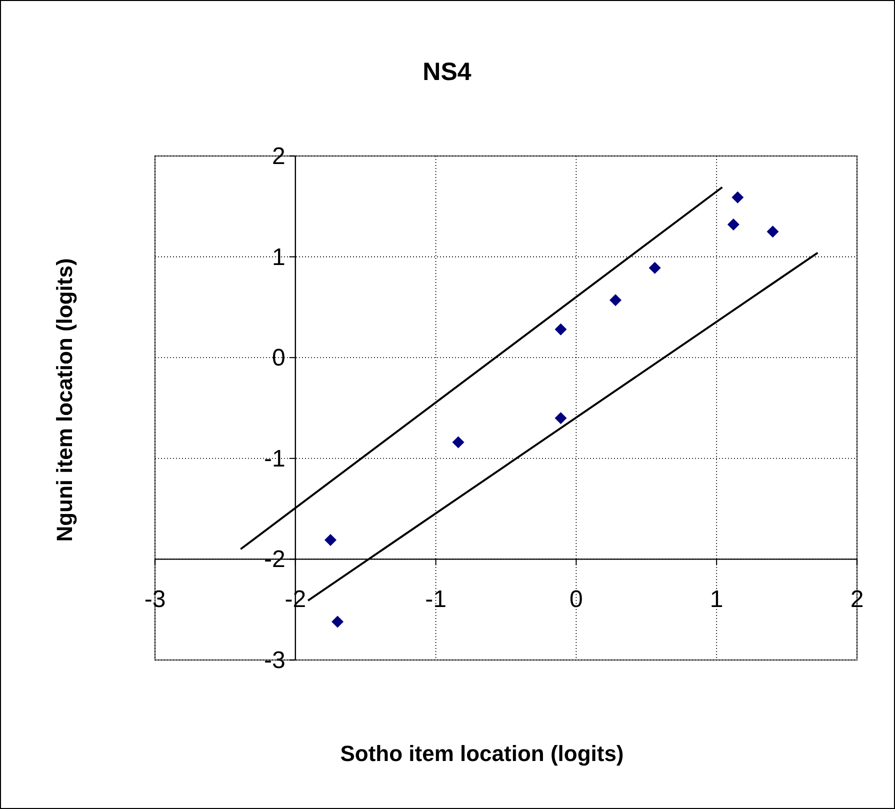 The width and height of the screenshot is (895, 809). Describe the element at coordinates (435, 600) in the screenshot. I see `x-tick-label: -1` at that location.